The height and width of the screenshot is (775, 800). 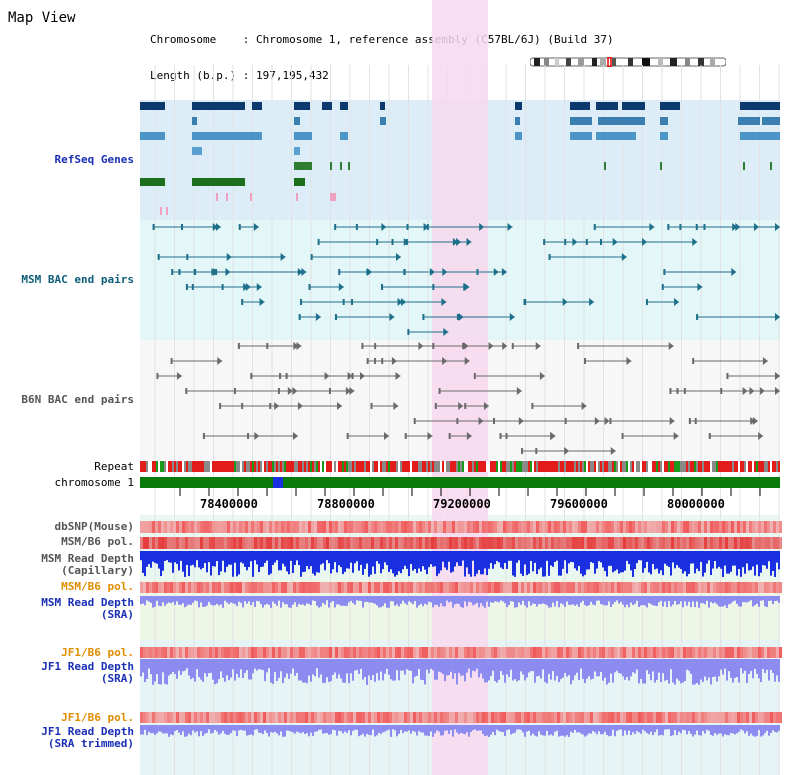 I want to click on chromosome-track-label: chromosome 1, so click(x=94, y=482).